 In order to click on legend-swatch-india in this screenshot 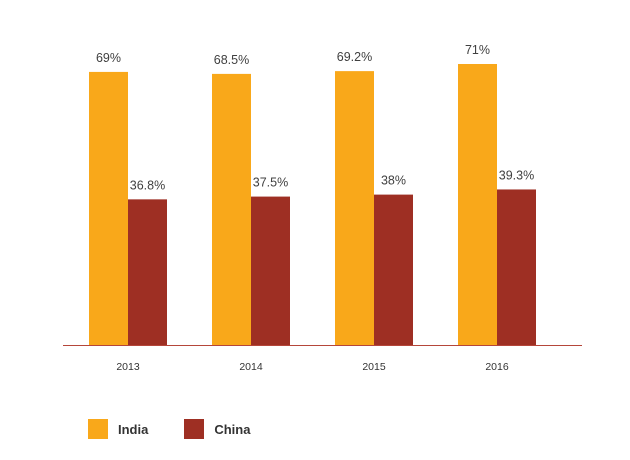, I will do `click(98, 429)`.